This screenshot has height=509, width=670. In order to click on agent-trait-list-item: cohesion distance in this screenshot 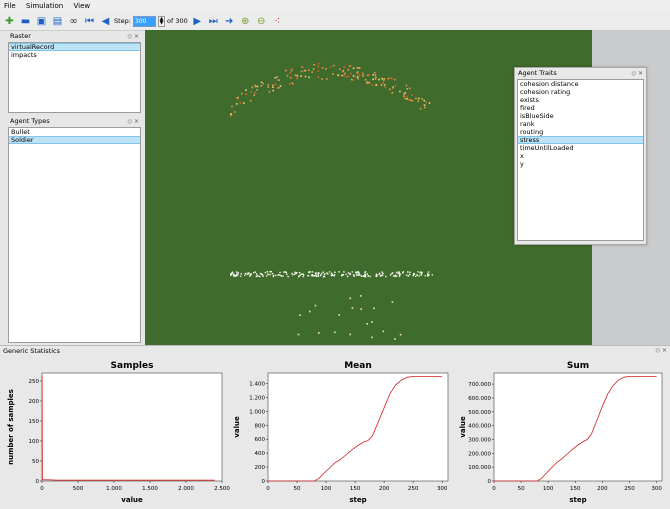, I will do `click(549, 84)`.